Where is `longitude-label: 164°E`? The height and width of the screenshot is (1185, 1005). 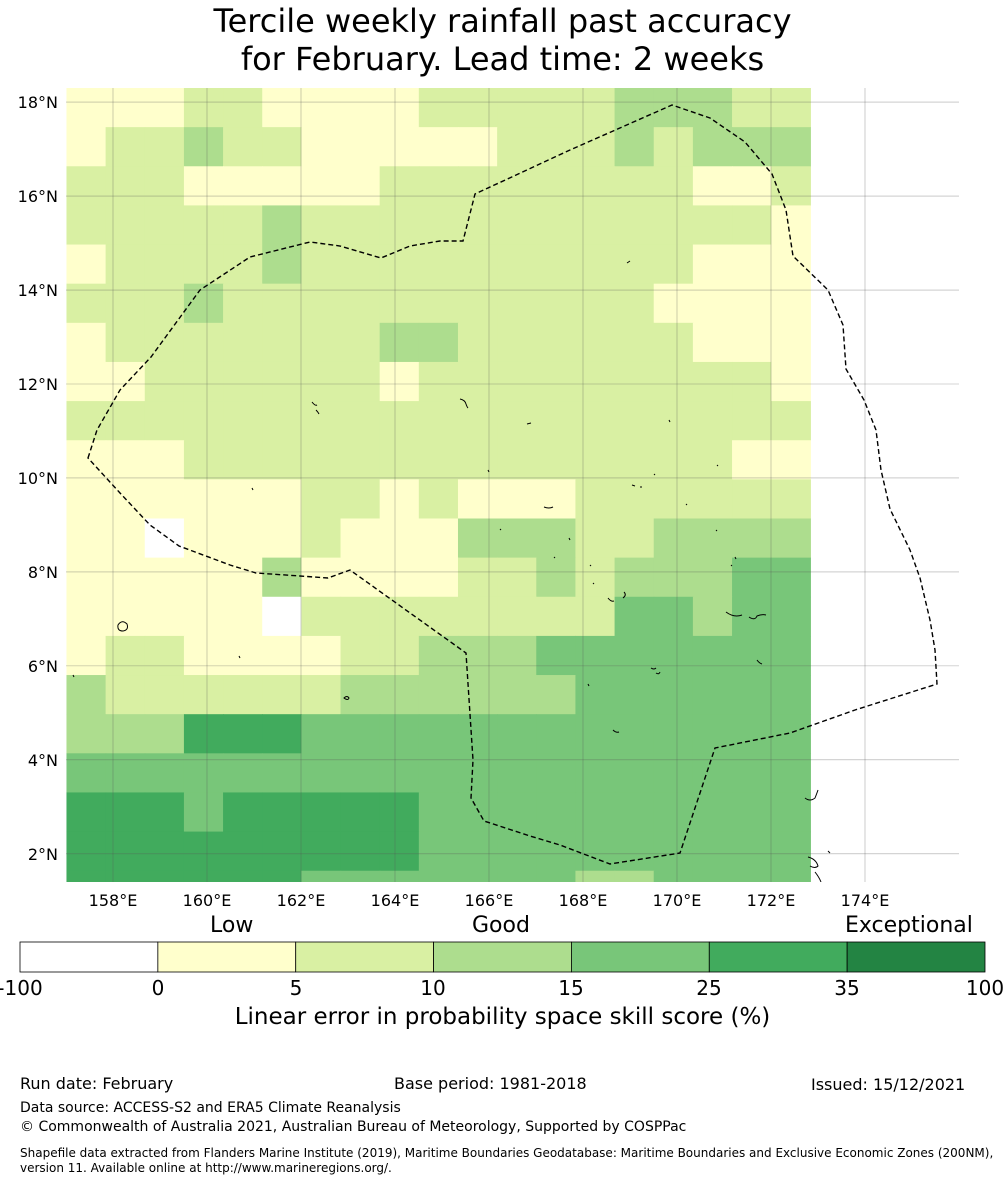
longitude-label: 164°E is located at coordinates (395, 900).